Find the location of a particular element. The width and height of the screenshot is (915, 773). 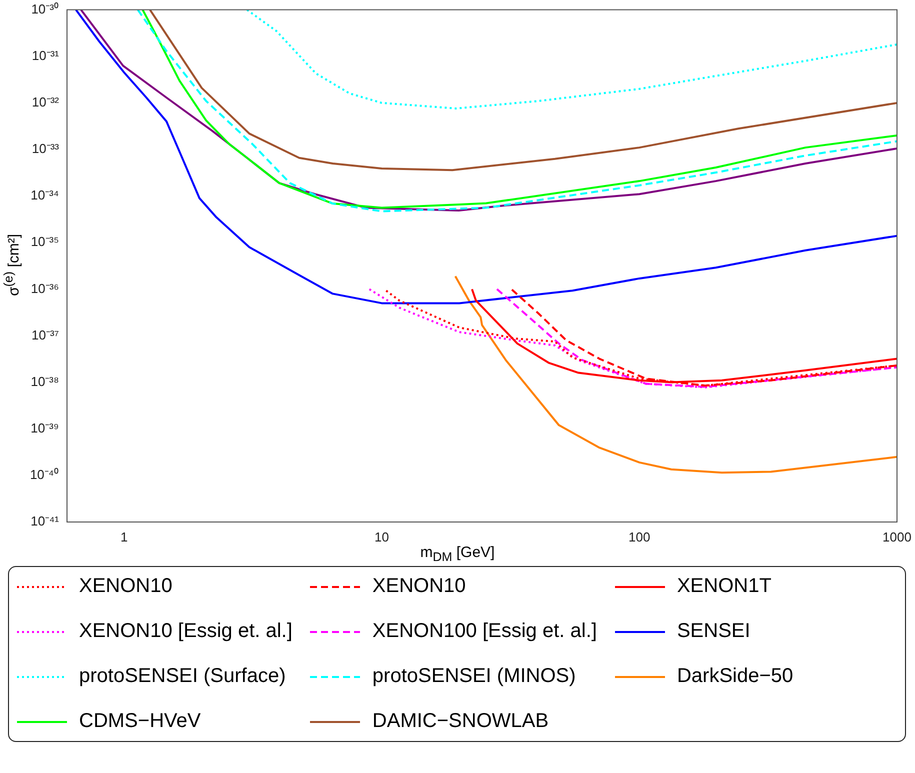

legend-label: XENON10 [Essig et. al.] is located at coordinates (185, 631).